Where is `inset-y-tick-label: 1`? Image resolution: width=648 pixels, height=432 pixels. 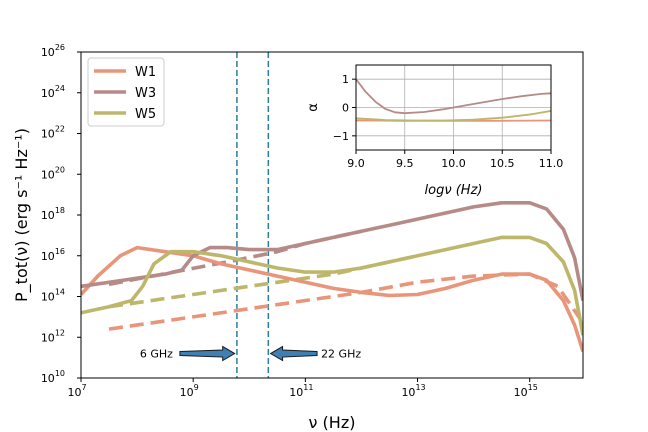
inset-y-tick-label: 1 is located at coordinates (345, 79).